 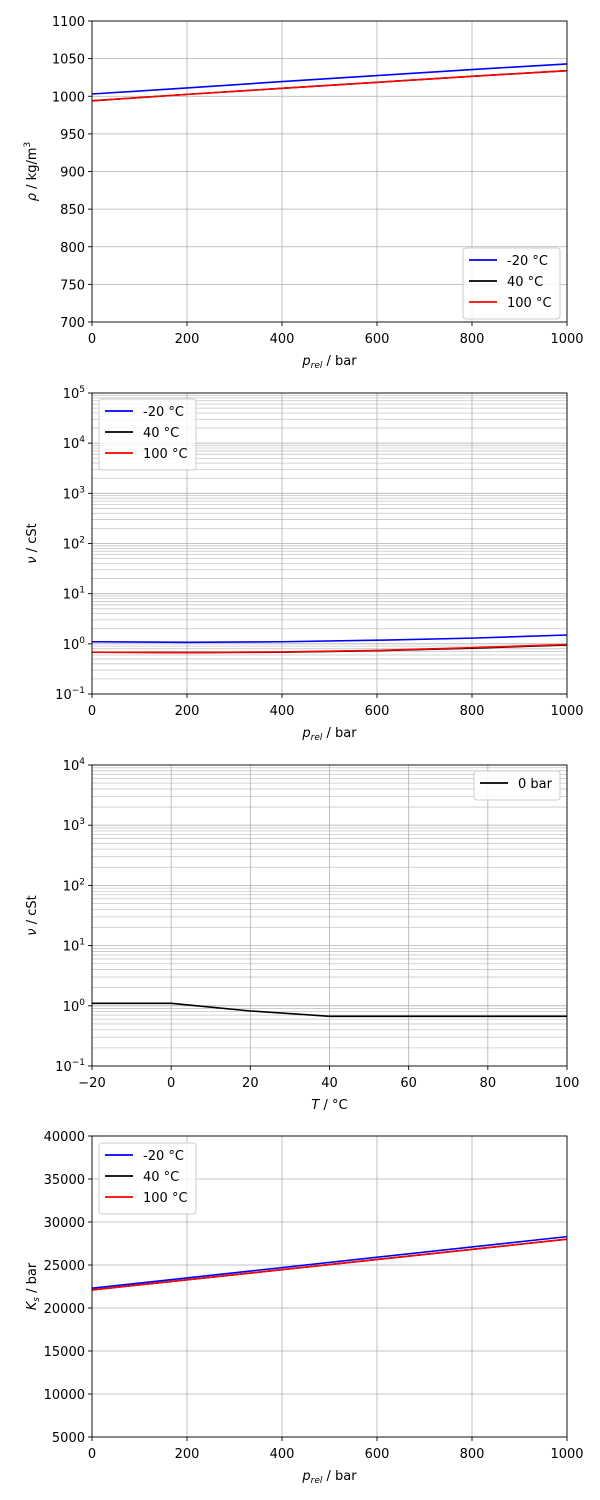 I want to click on y-tick-label: 10000, so click(x=64, y=1395).